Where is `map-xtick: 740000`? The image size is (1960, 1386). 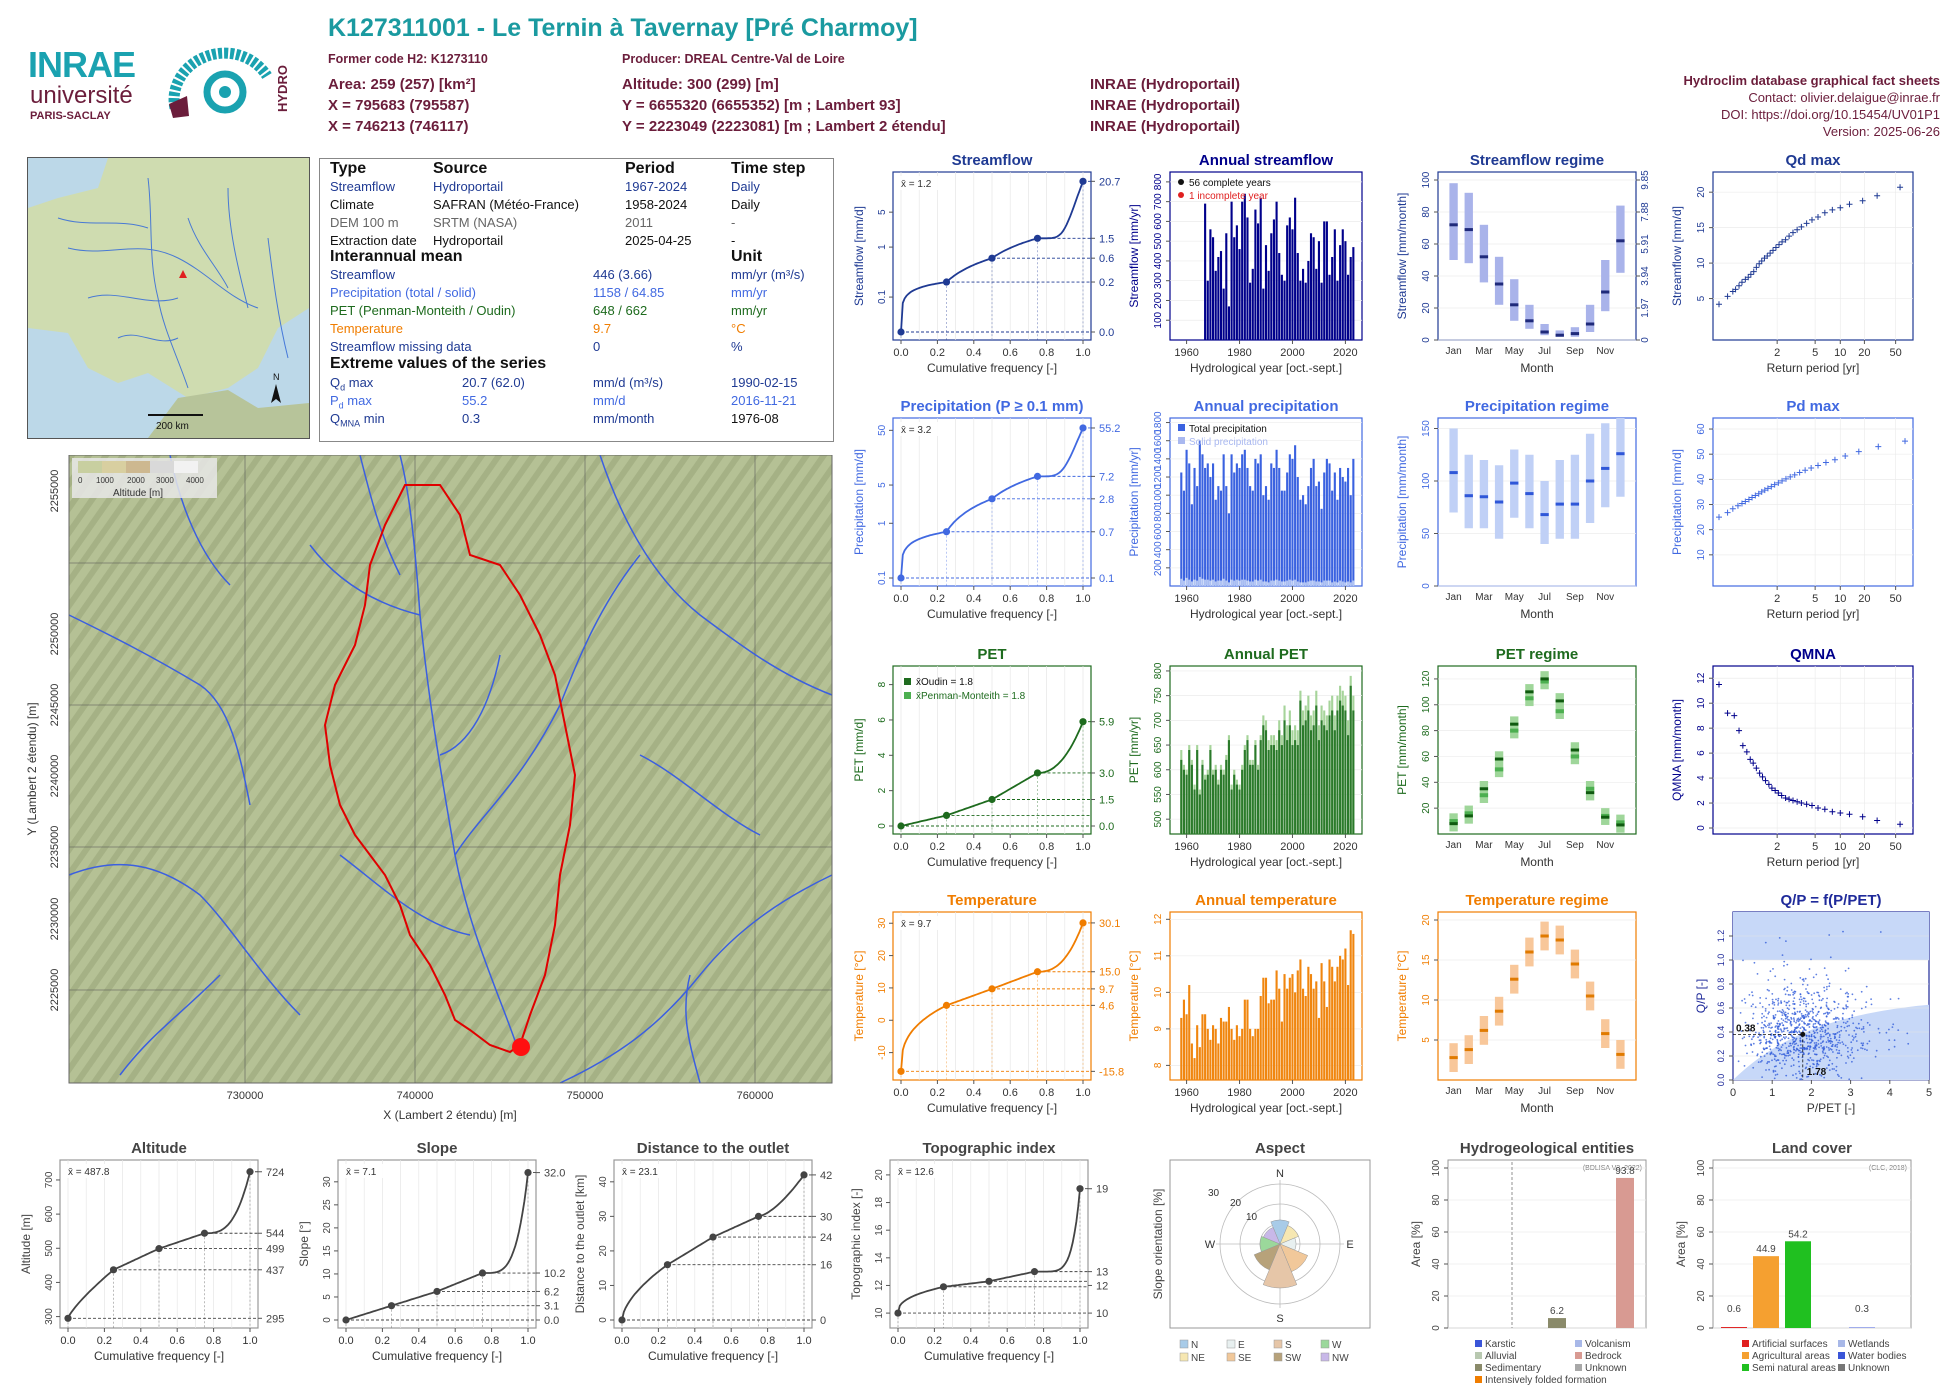 map-xtick: 740000 is located at coordinates (415, 1096).